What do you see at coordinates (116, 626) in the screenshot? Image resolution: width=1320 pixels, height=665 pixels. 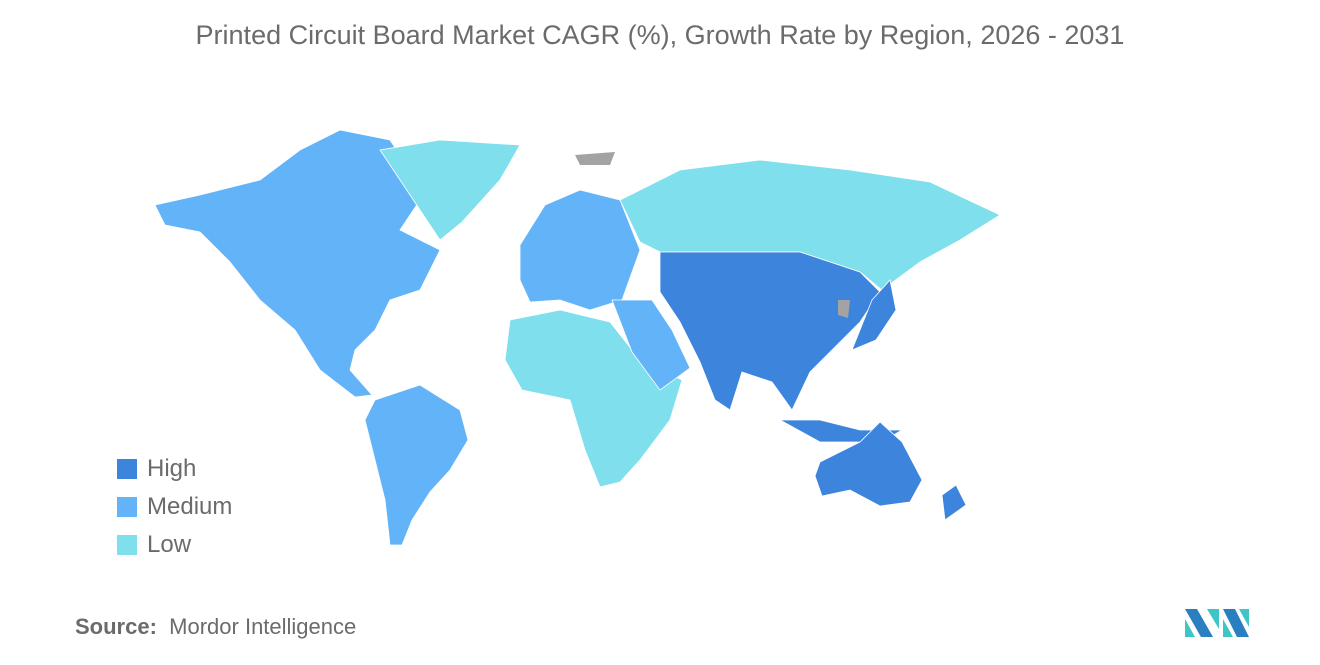 I see `source-label: Source:` at bounding box center [116, 626].